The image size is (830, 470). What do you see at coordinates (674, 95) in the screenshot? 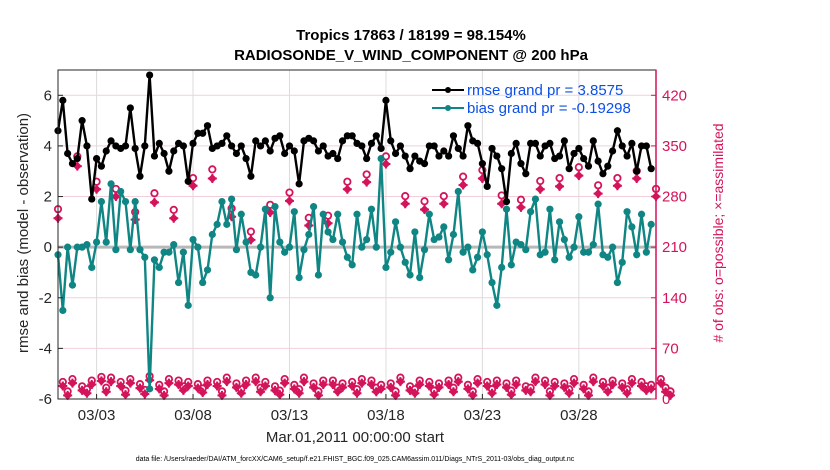
I see `y2-tick-label: 420` at bounding box center [674, 95].